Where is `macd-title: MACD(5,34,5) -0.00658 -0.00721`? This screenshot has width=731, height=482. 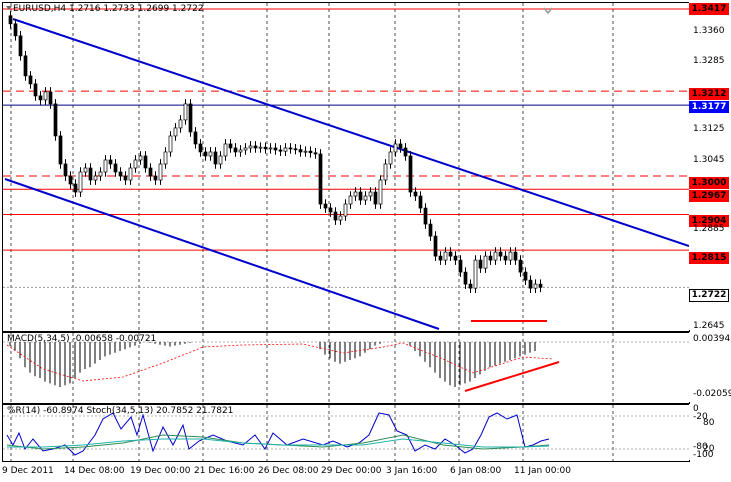 macd-title: MACD(5,34,5) -0.00658 -0.00721 is located at coordinates (82, 339).